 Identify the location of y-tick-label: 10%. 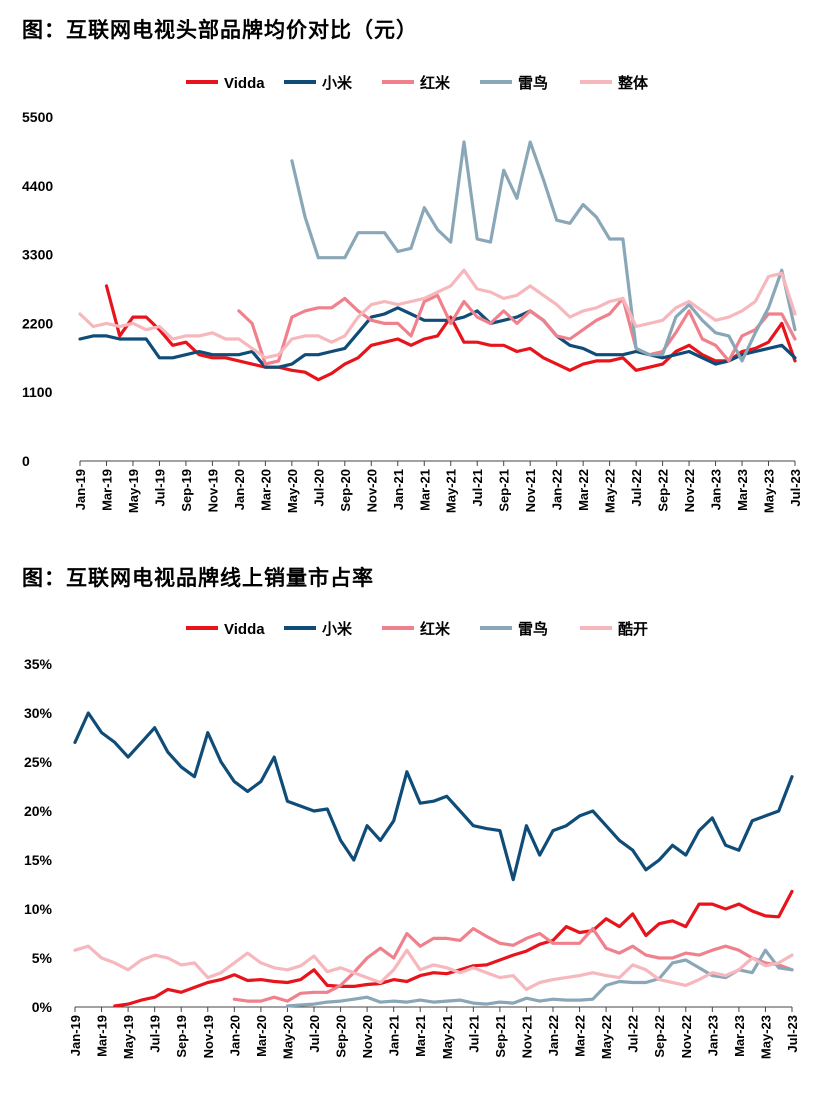
(38, 909).